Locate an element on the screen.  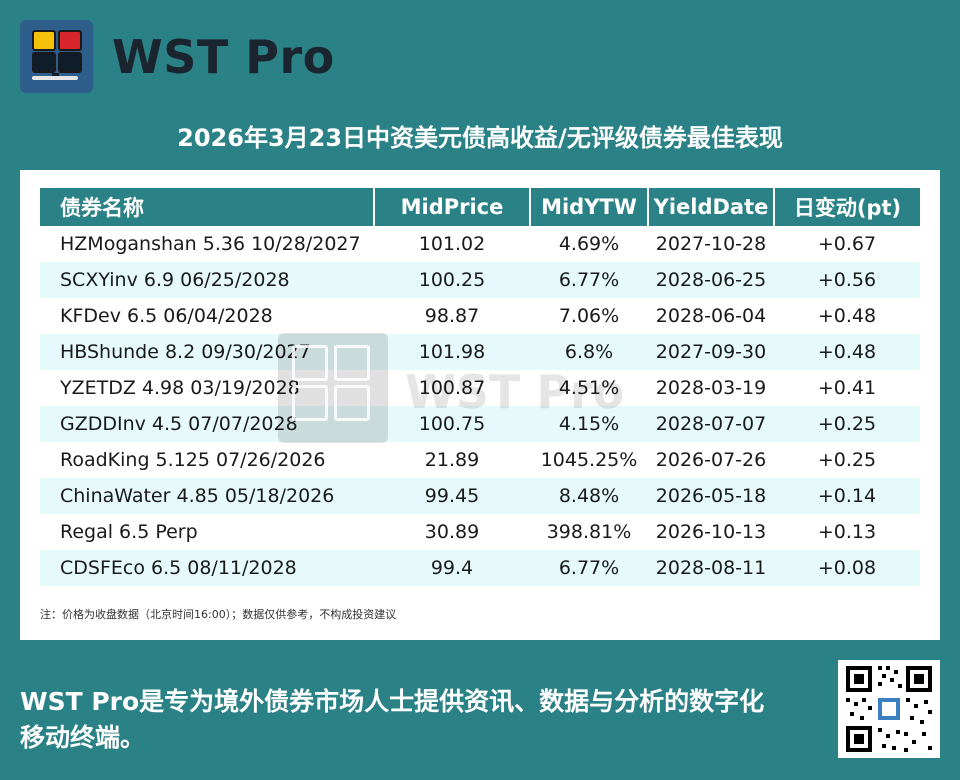
table-header-row: 债券名称 MidPrice MidYTW YieldDate 日变动(pt) is located at coordinates (480, 207).